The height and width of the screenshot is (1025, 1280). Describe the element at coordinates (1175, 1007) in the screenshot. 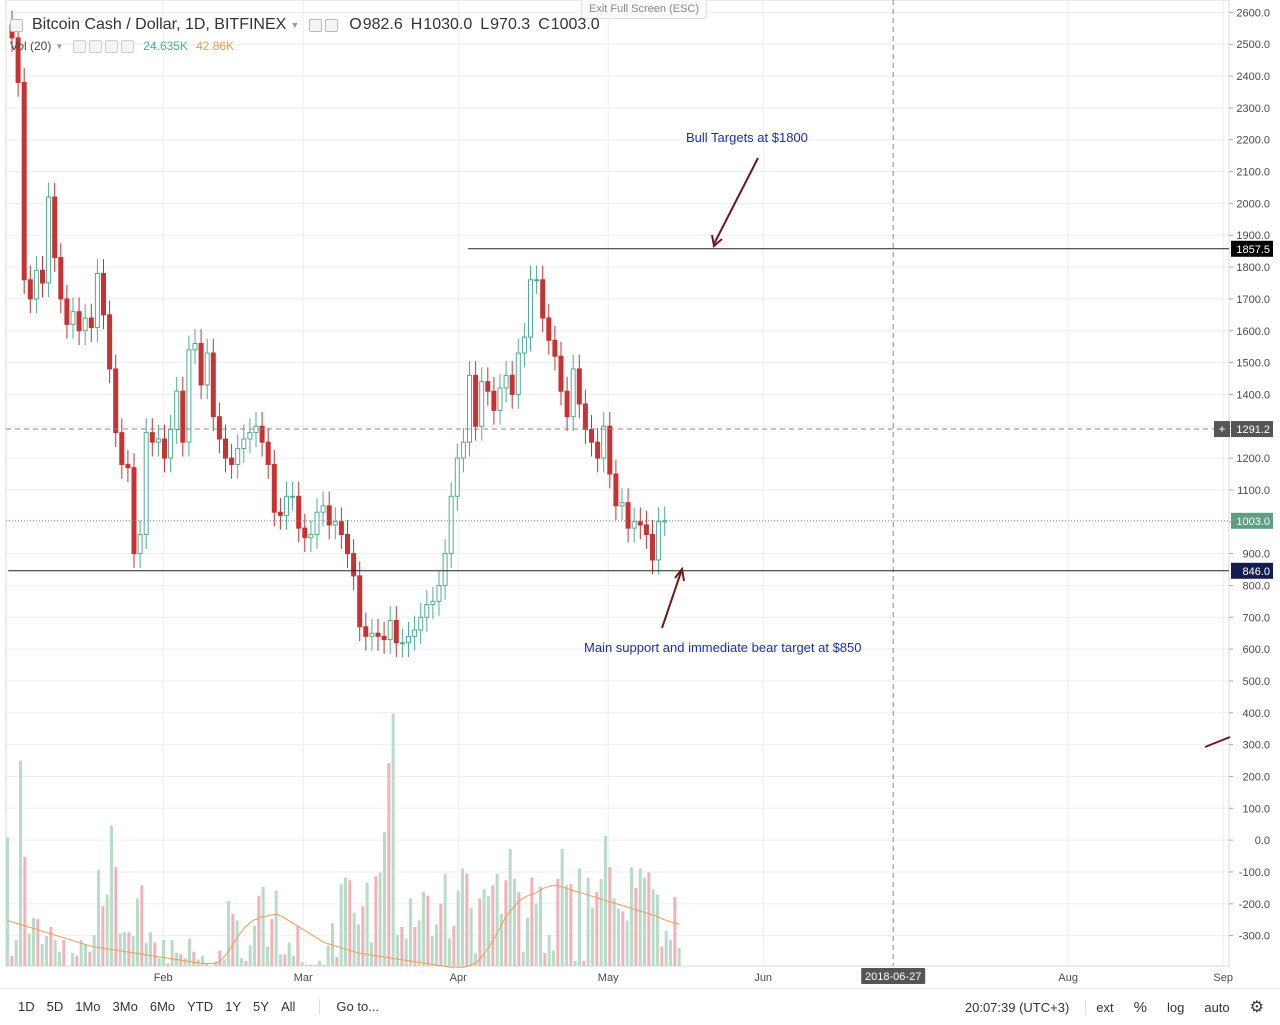

I see `log-scale-toggle: log` at that location.